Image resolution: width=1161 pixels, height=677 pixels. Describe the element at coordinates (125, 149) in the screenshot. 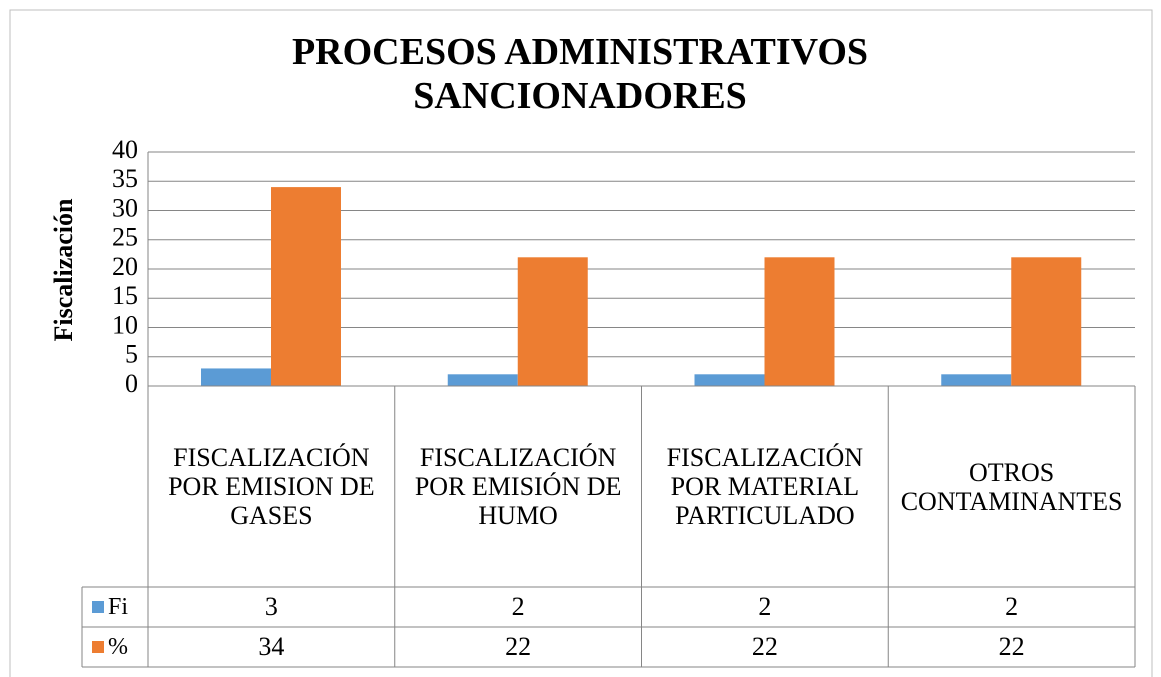

I see `y-tick-label: 40` at that location.